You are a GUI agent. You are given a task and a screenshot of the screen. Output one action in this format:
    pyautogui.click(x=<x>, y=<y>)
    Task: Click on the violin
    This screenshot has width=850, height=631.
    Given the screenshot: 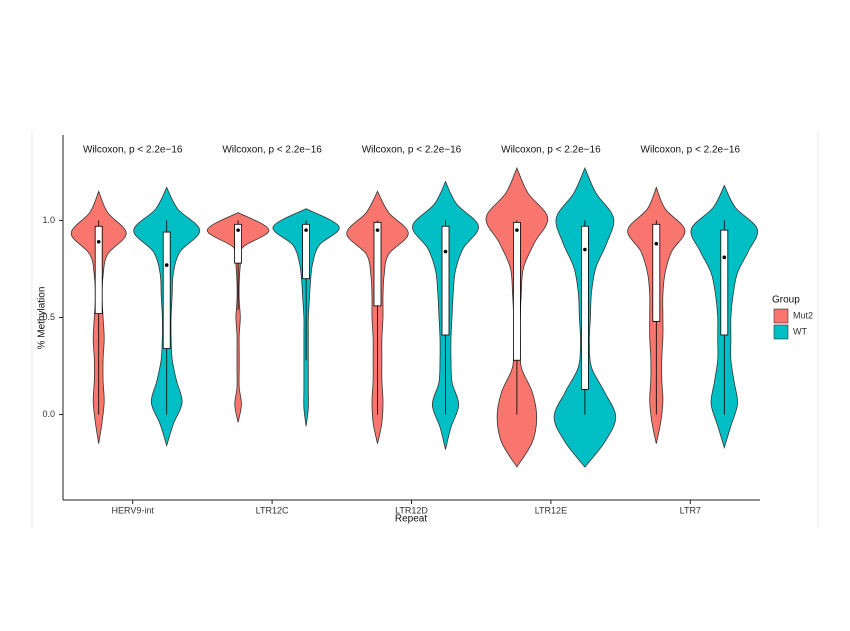 What is the action you would take?
    pyautogui.click(x=238, y=317)
    